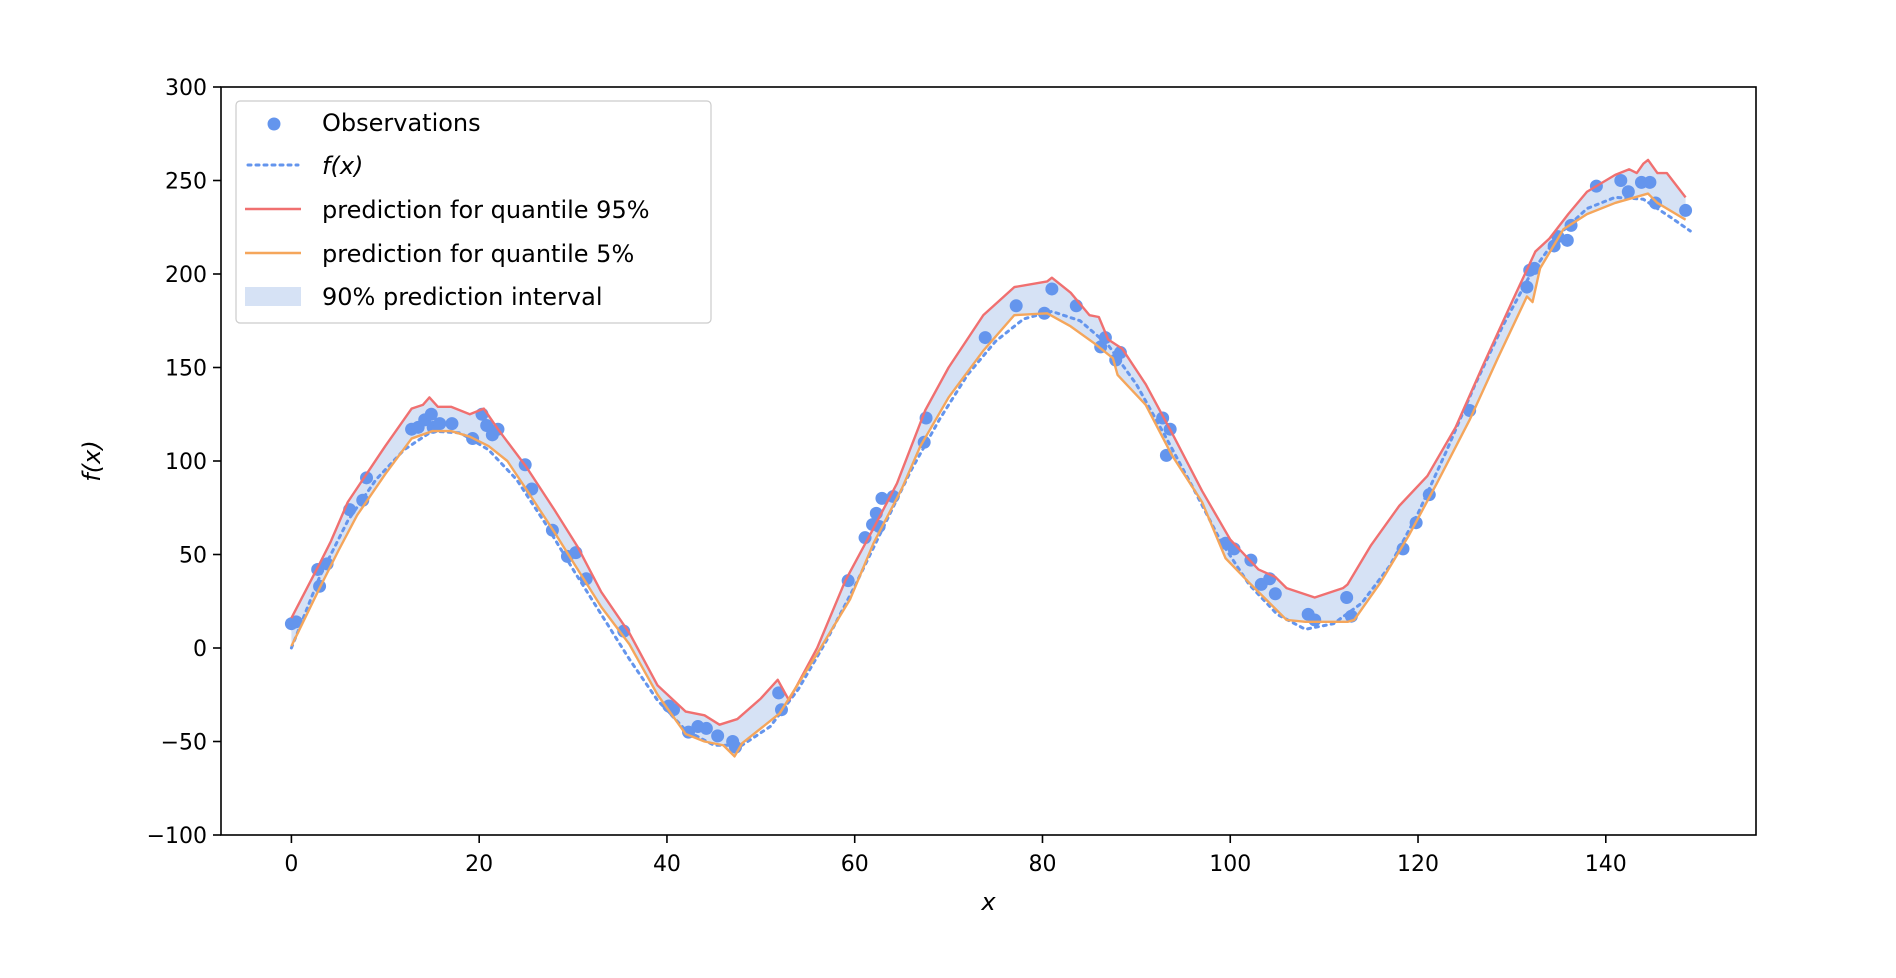 The height and width of the screenshot is (978, 1896). Describe the element at coordinates (1418, 864) in the screenshot. I see `x-tick-label: 120` at that location.